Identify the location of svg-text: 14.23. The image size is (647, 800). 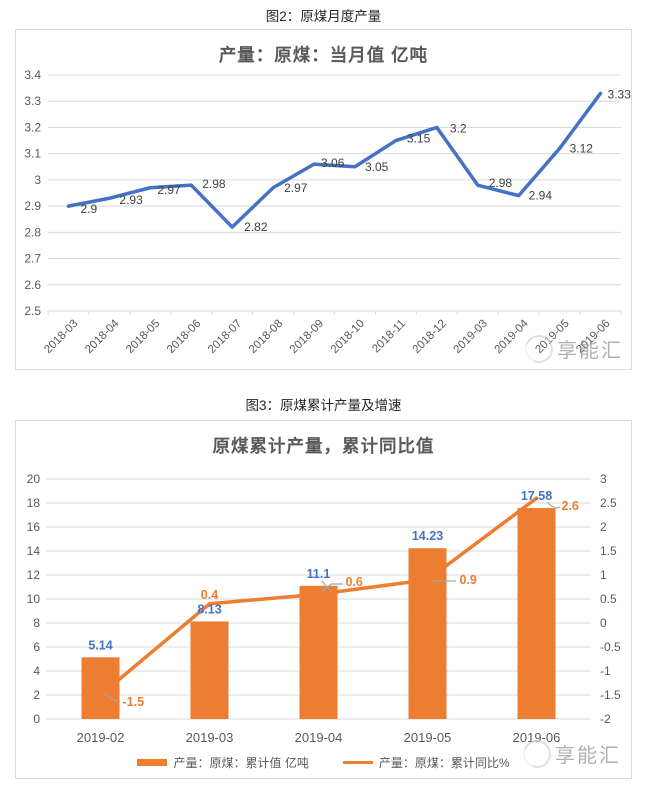
(427, 536).